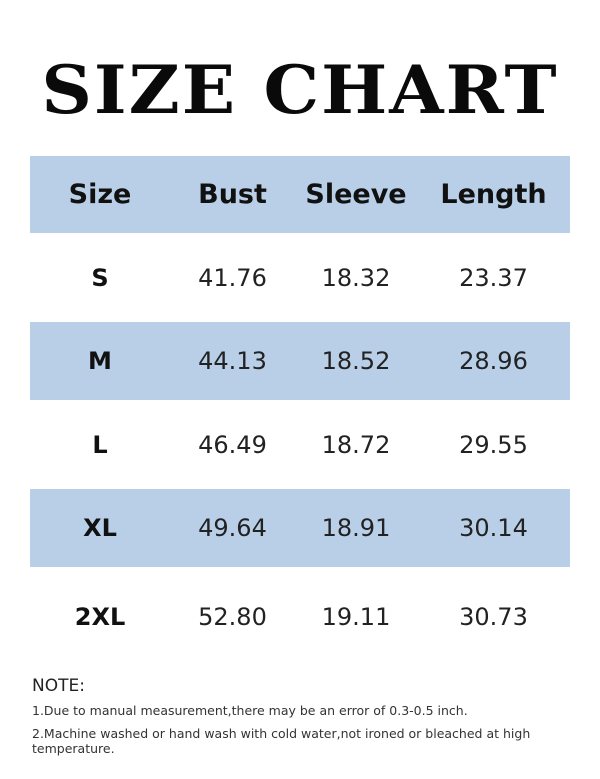  What do you see at coordinates (58, 686) in the screenshot?
I see `note-heading: NOTE:` at bounding box center [58, 686].